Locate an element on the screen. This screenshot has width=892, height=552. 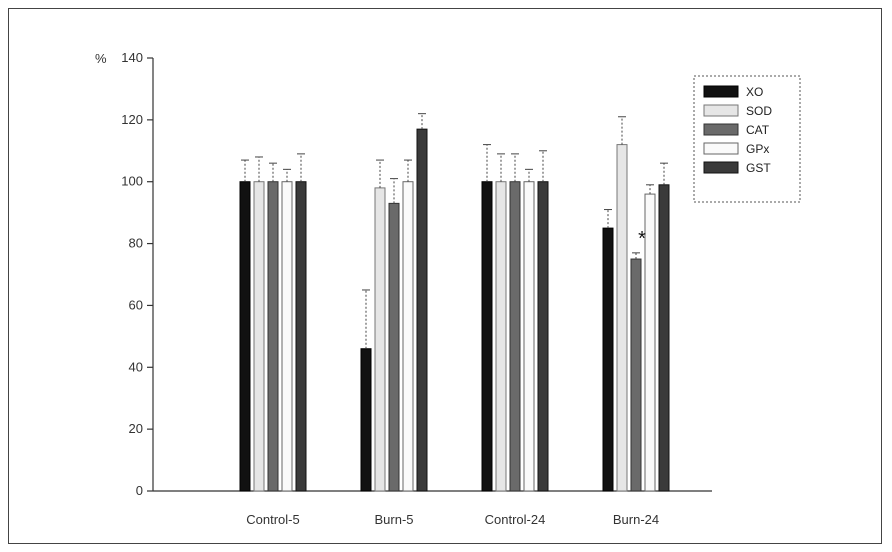
y-tick-label: 120 is located at coordinates (132, 119).